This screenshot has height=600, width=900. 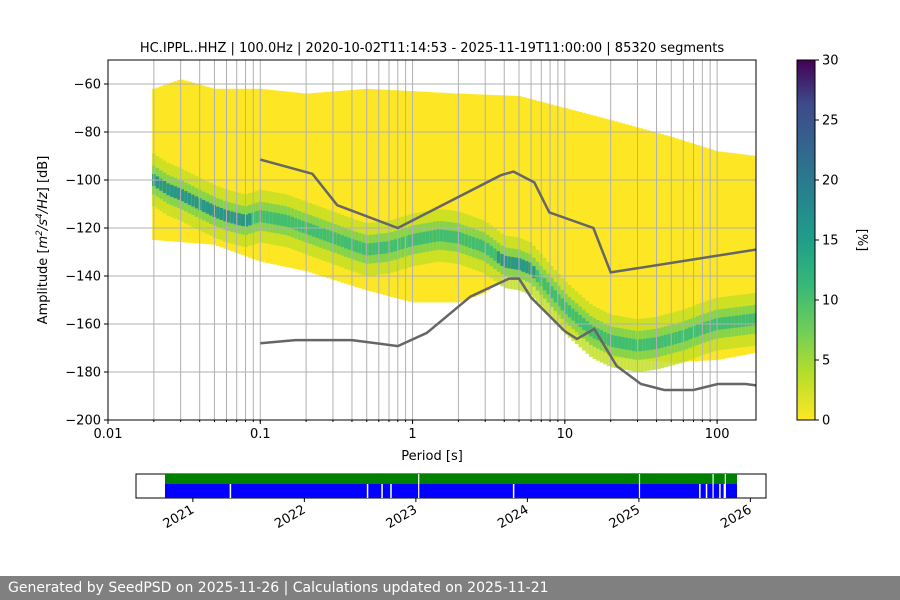 What do you see at coordinates (87, 85) in the screenshot?
I see `y-tick-label: −60` at bounding box center [87, 85].